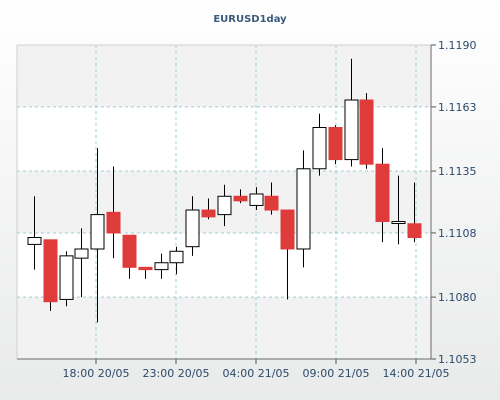 Image resolution: width=500 pixels, height=400 pixels. I want to click on y-tick-label: 1.1108, so click(457, 233).